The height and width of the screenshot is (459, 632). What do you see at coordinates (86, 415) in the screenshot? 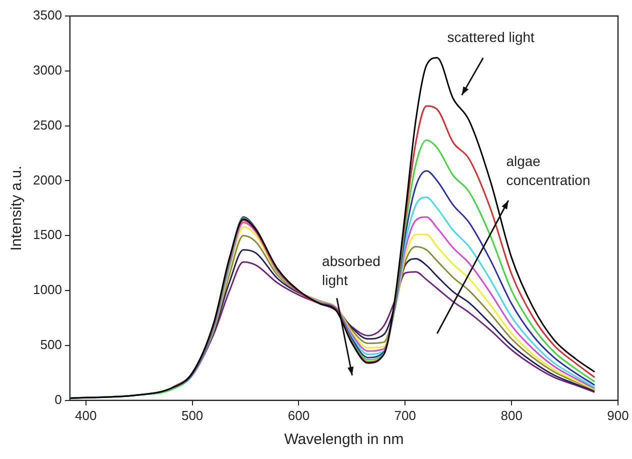
I see `x-tick-label: 400` at bounding box center [86, 415].